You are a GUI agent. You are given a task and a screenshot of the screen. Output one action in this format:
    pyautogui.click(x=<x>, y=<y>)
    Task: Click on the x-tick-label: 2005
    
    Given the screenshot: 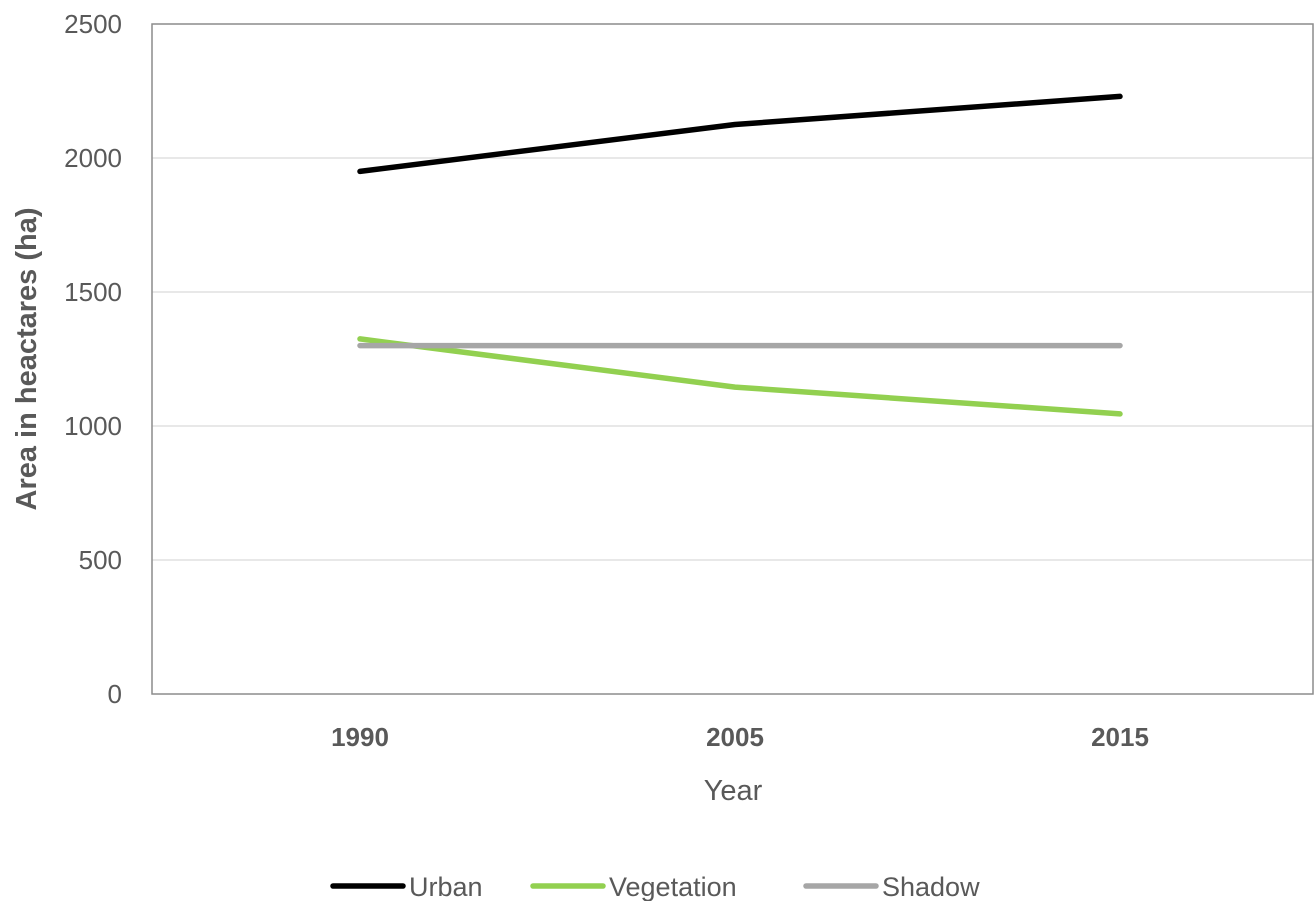 What is the action you would take?
    pyautogui.click(x=735, y=737)
    